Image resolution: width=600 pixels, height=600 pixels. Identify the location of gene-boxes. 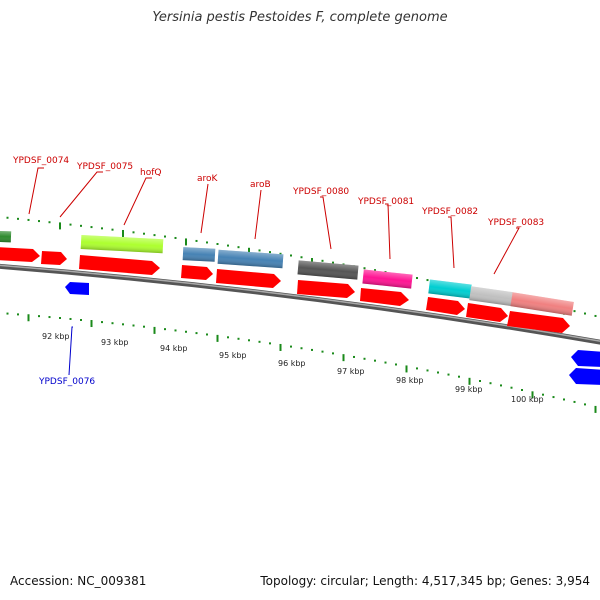
(287, 273).